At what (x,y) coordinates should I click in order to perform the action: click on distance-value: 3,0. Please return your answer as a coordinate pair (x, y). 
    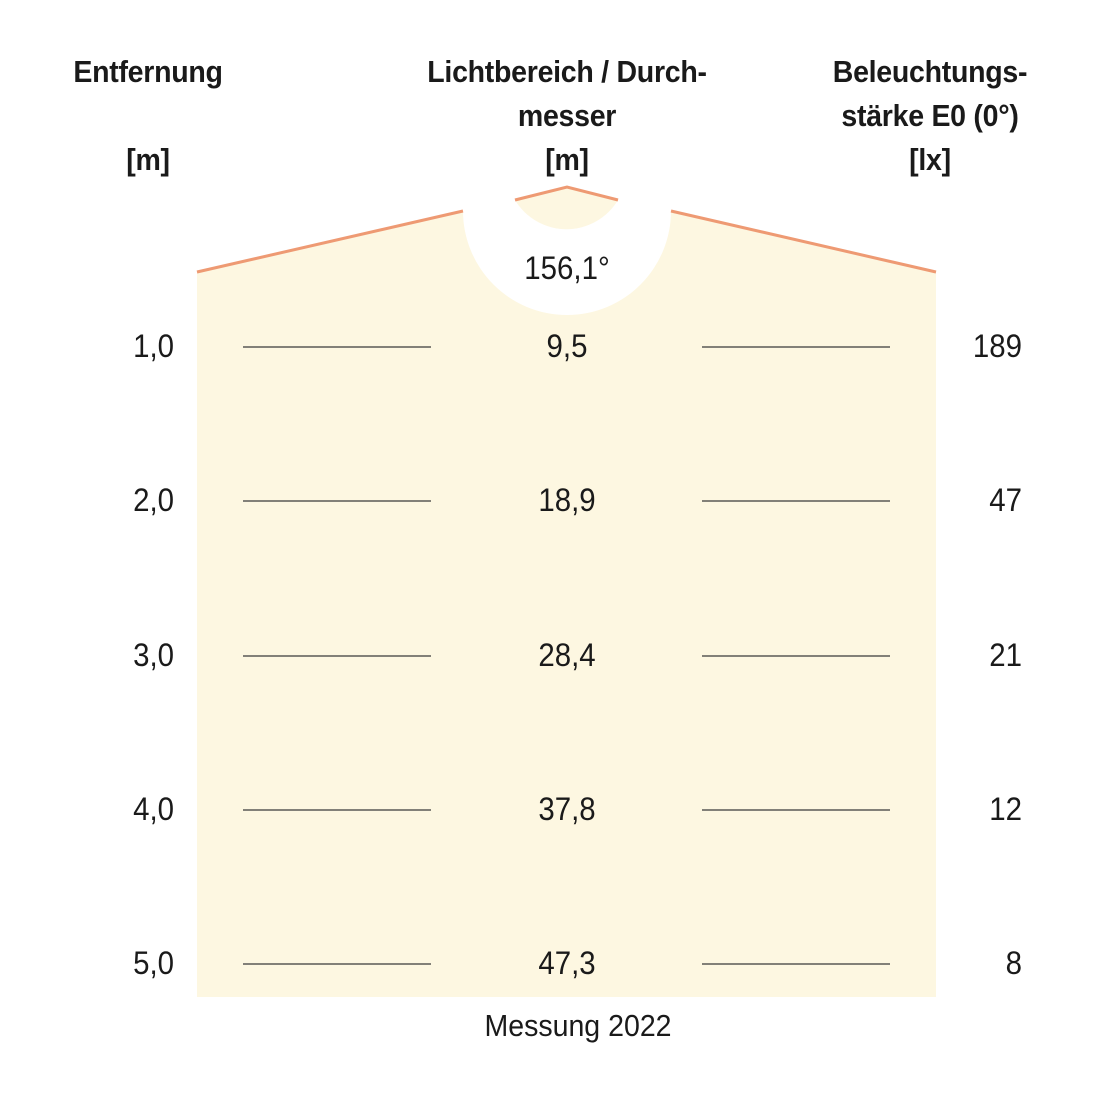
    Looking at the image, I should click on (153, 655).